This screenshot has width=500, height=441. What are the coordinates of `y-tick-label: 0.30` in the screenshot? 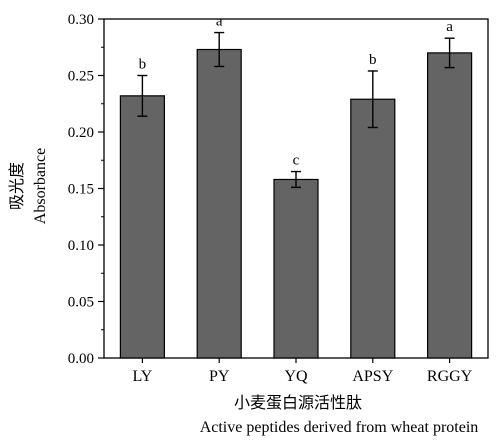 It's located at (81, 20).